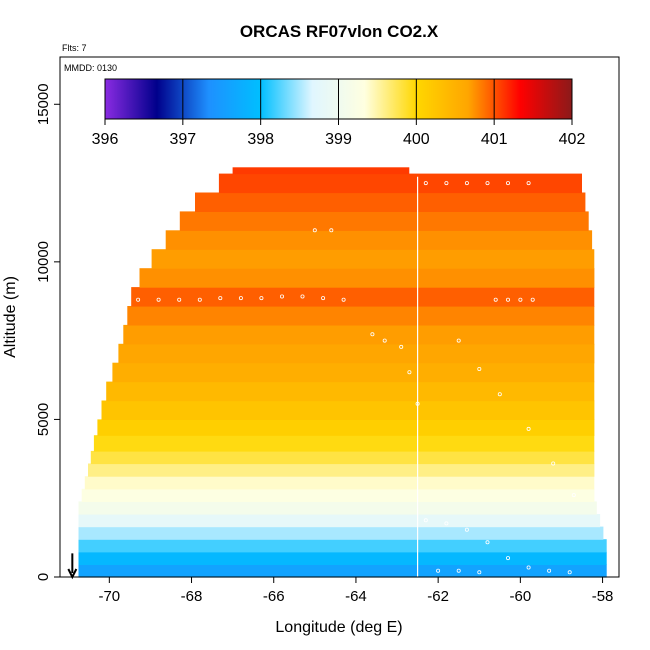  Describe the element at coordinates (338, 139) in the screenshot. I see `colorbar-tick-label: 399` at that location.